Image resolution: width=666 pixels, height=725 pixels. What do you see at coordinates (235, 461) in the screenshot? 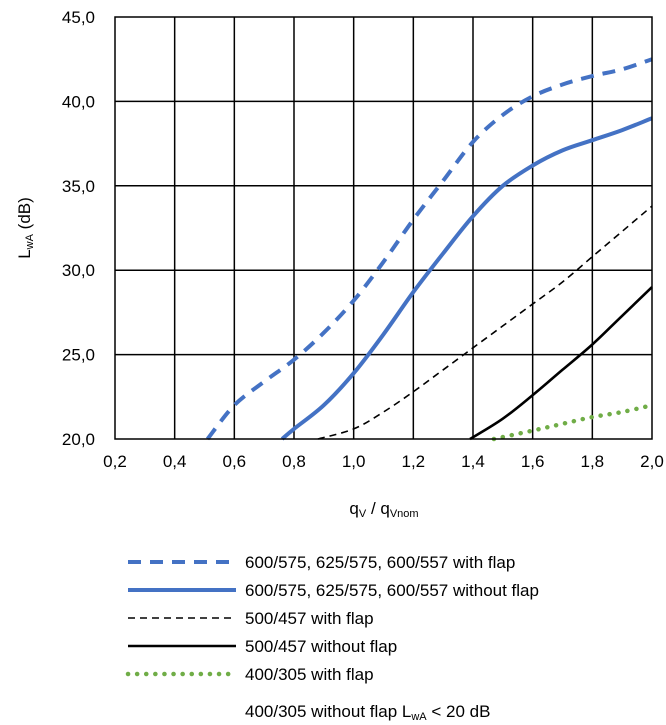
I see `x-tick-label: 0,6` at bounding box center [235, 461].